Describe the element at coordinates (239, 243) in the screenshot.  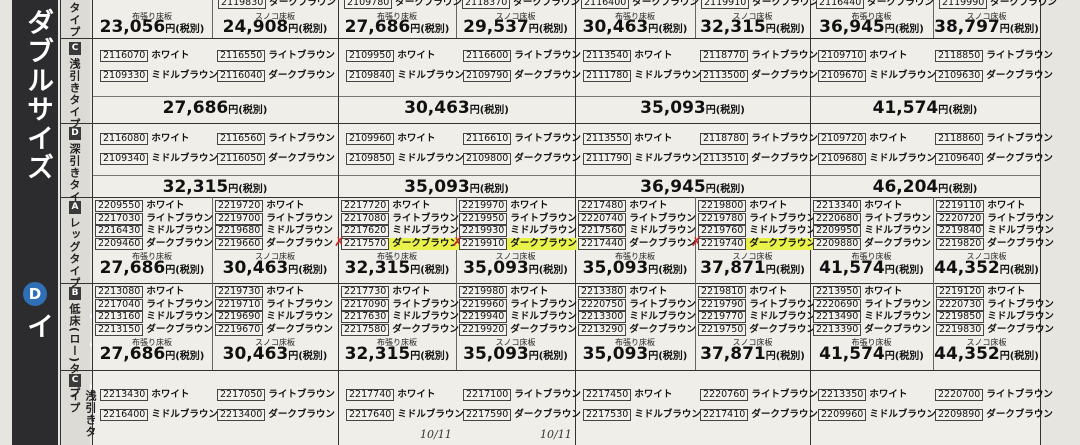
I see `product-code: 2219660` at that location.